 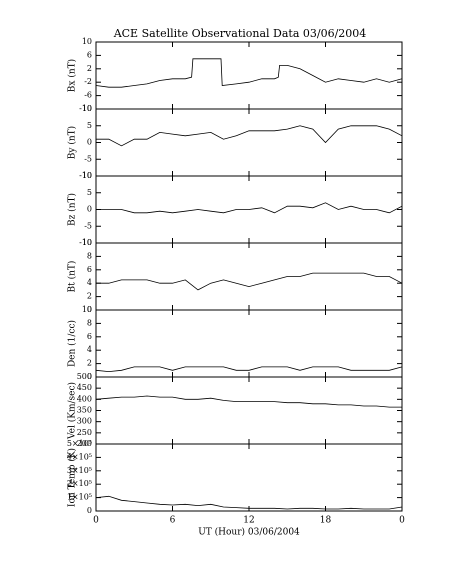 What do you see at coordinates (79, 456) in the screenshot?
I see `y-tick-label: 4×10⁵` at bounding box center [79, 456].